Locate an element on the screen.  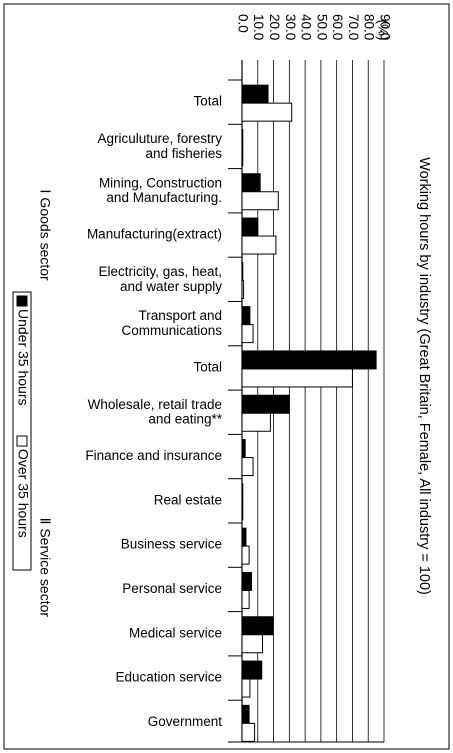
category-label: Medical service is located at coordinates (175, 632).